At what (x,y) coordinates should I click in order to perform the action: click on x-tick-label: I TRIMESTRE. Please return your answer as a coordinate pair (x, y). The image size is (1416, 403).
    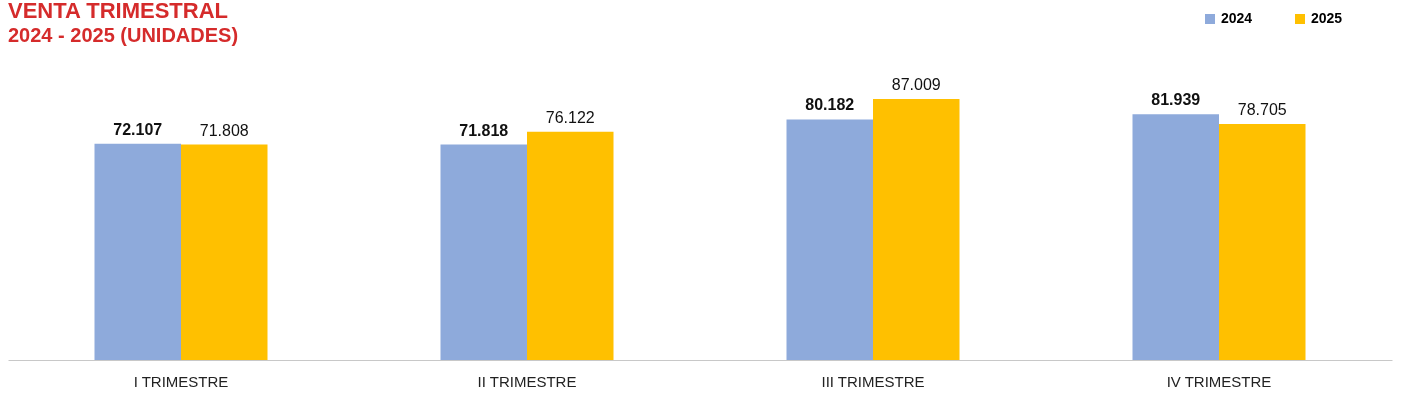
    Looking at the image, I should click on (181, 381).